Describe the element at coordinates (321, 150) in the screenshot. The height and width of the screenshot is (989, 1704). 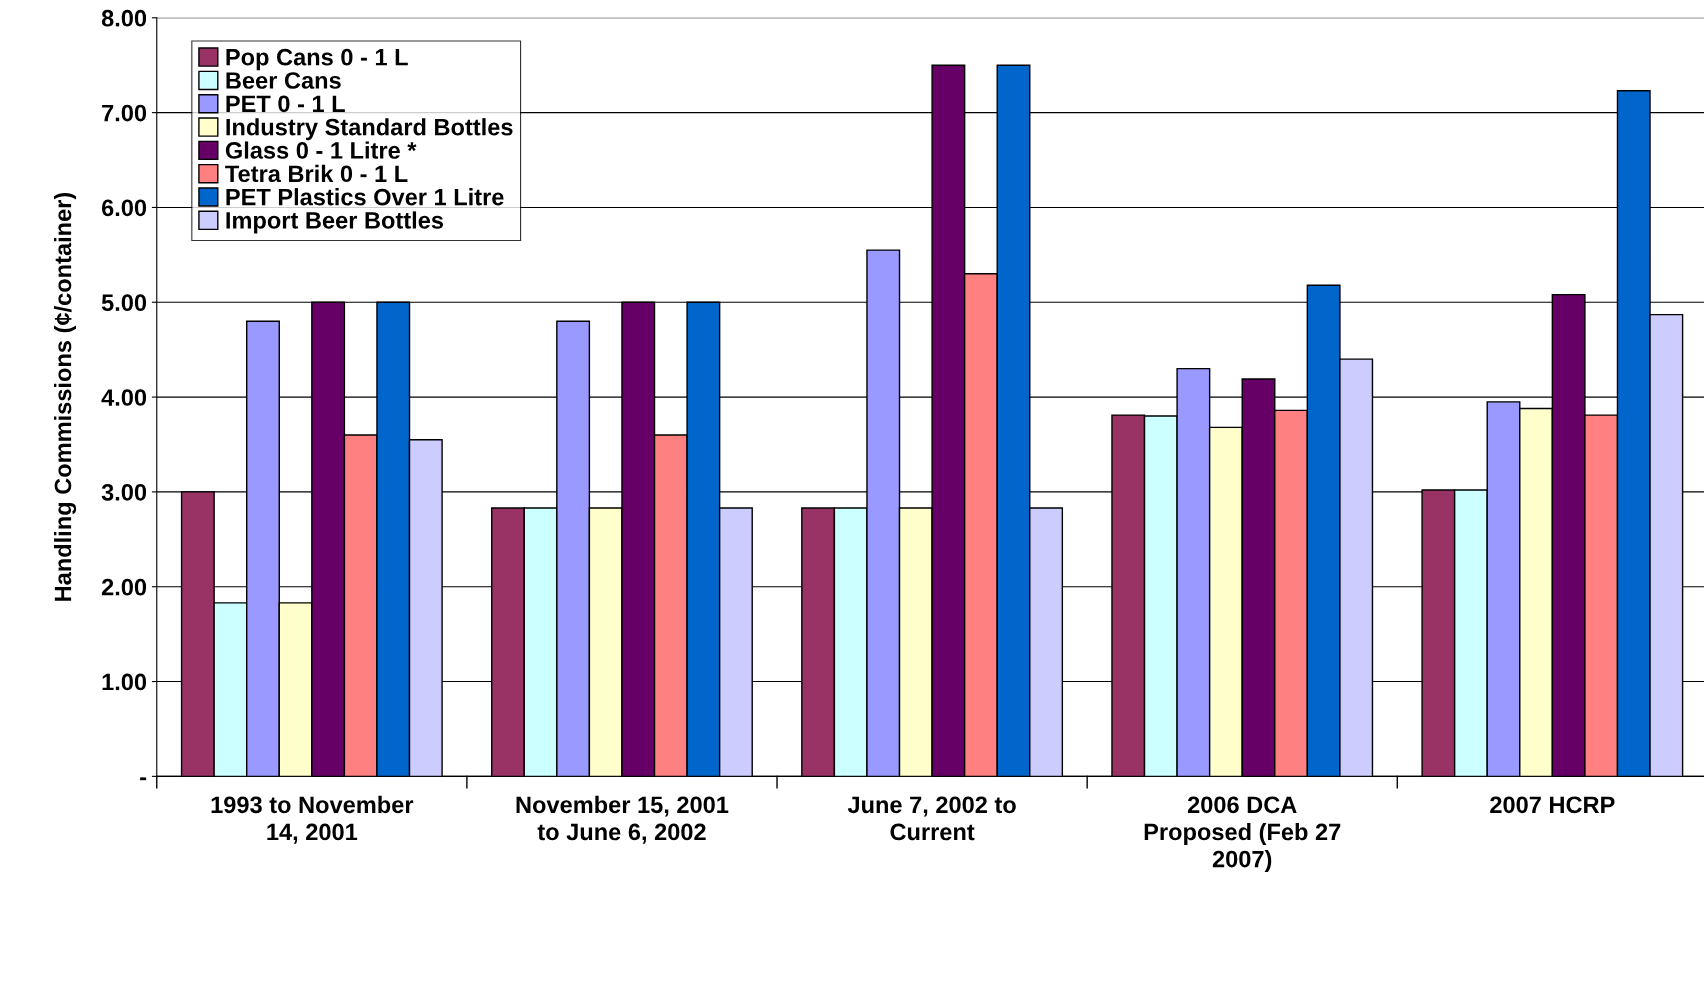
I see `legend-label: Glass 0 - 1 Litre *` at that location.